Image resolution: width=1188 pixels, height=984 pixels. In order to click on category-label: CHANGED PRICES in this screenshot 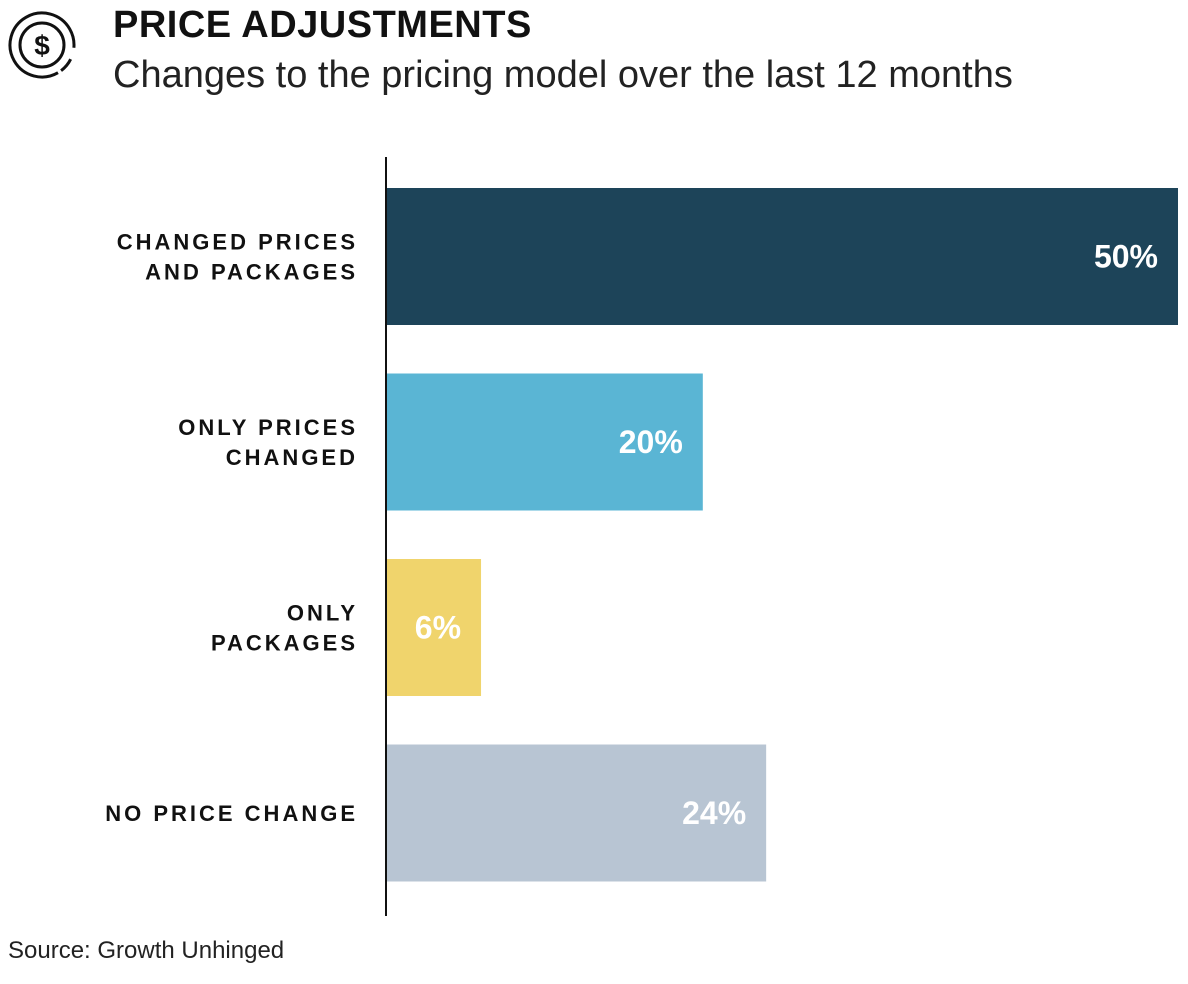, I will do `click(237, 242)`.